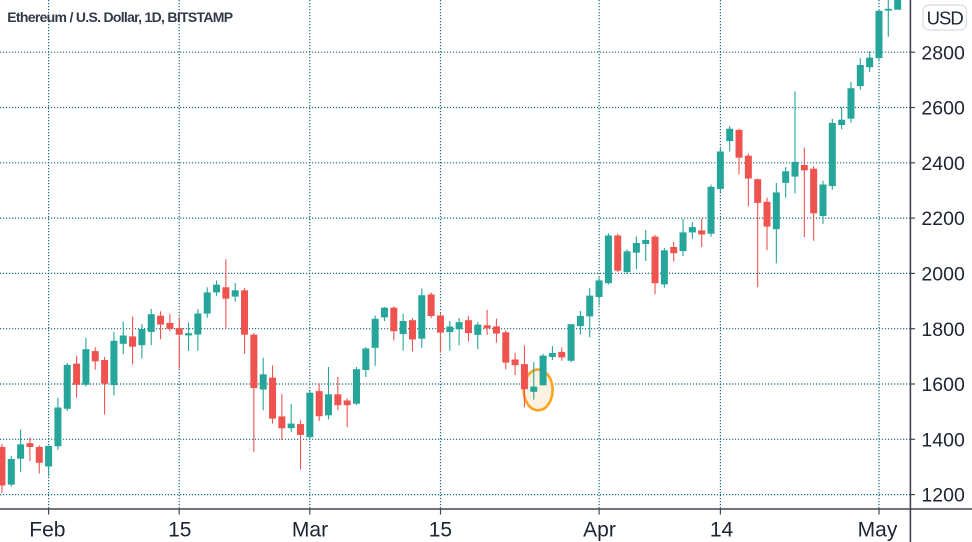  I want to click on svg-text: 2200, so click(943, 219).